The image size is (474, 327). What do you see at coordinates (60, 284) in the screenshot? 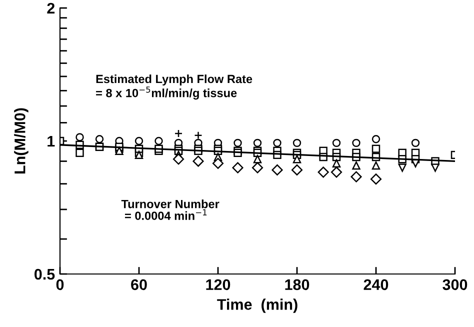
I see `x-tick-label: 0` at bounding box center [60, 284].